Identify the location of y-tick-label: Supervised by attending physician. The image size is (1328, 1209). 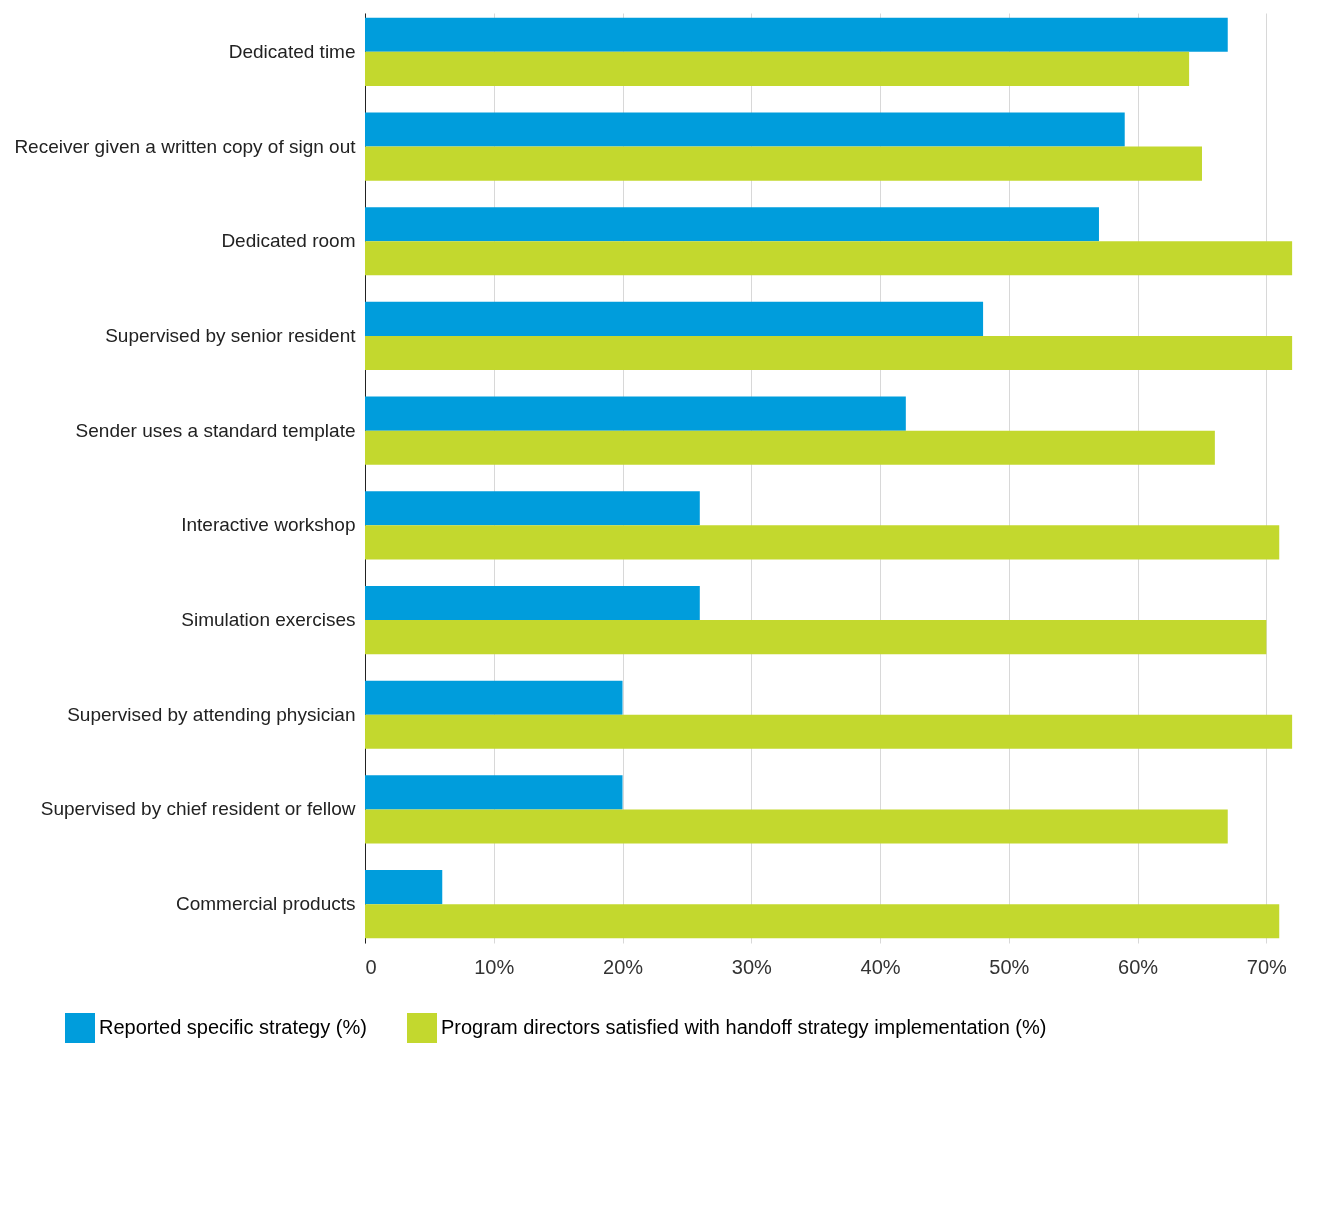
(211, 714).